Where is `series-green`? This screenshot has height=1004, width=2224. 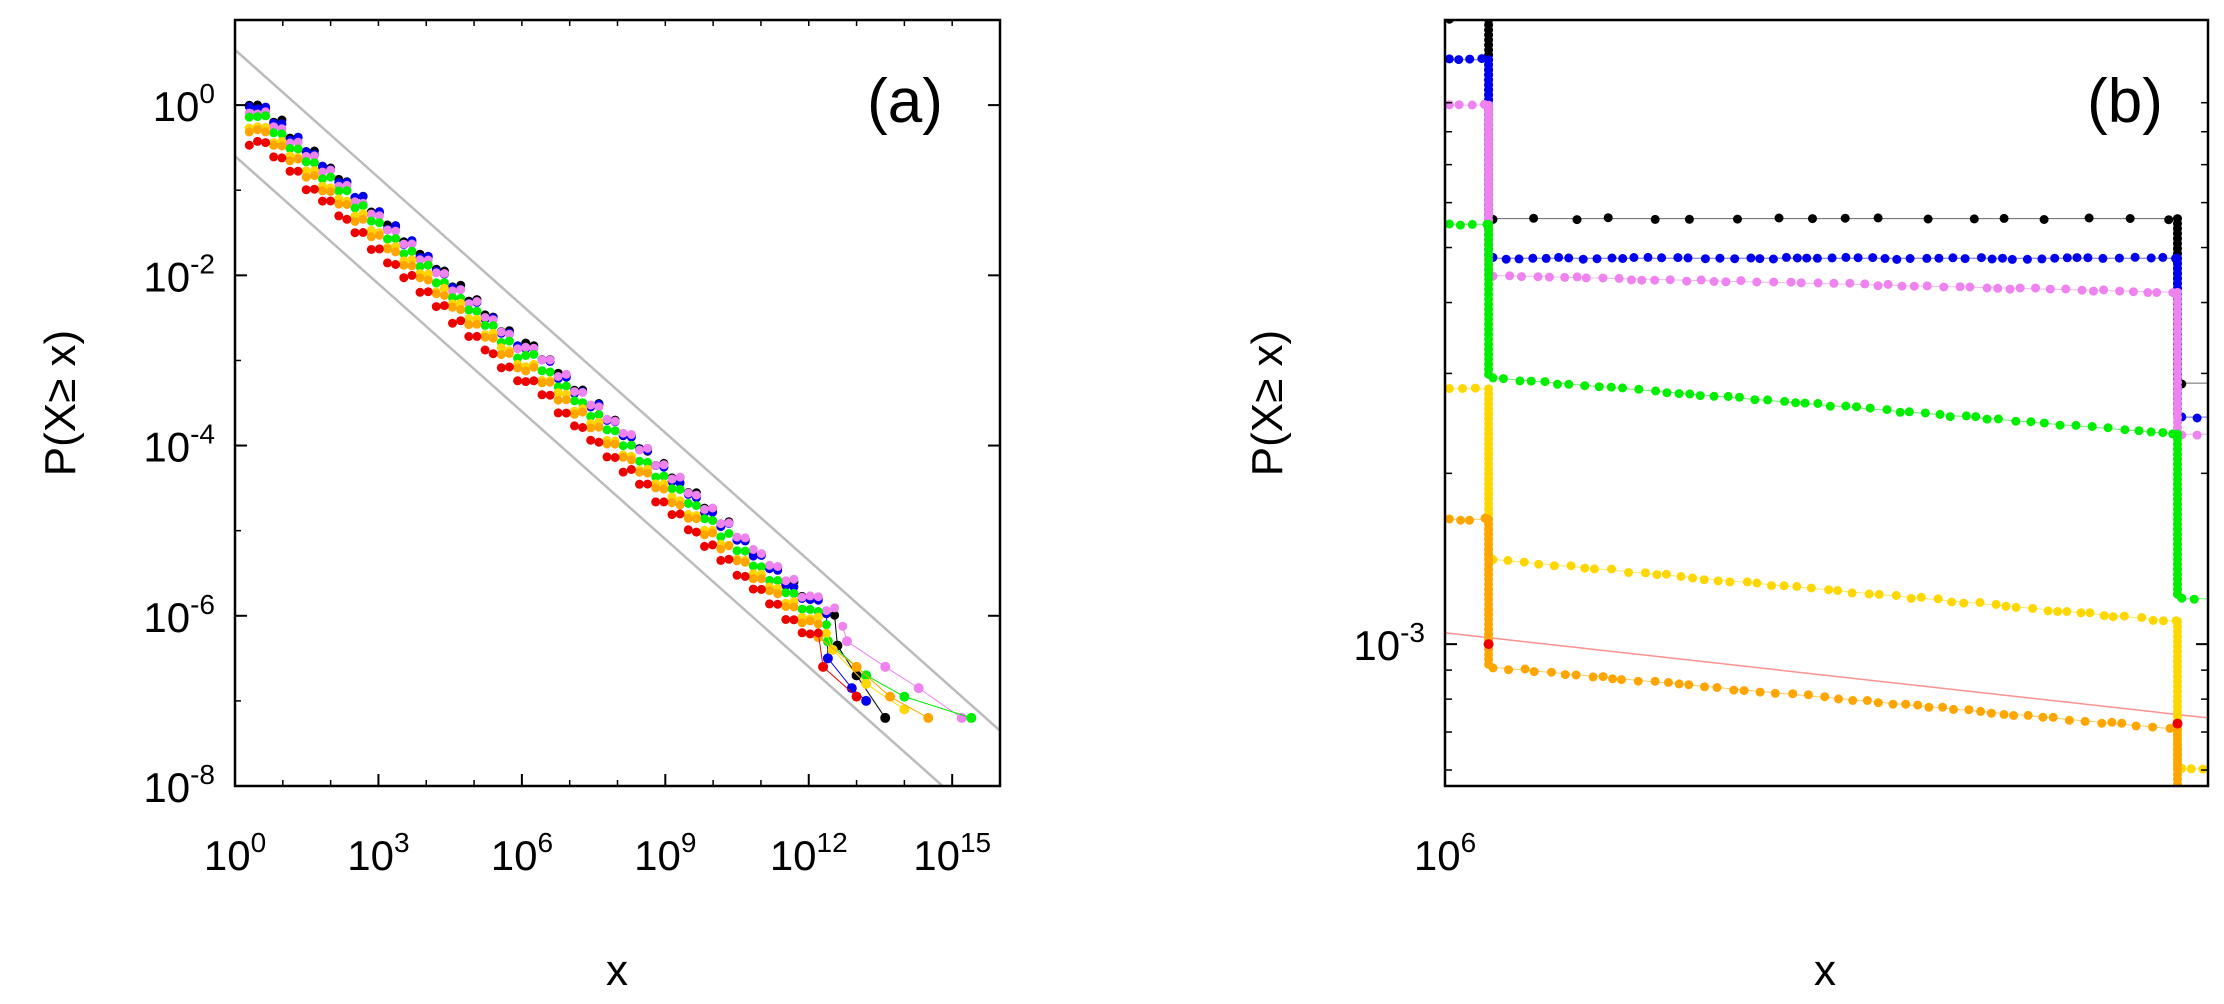
series-green is located at coordinates (1826, 411).